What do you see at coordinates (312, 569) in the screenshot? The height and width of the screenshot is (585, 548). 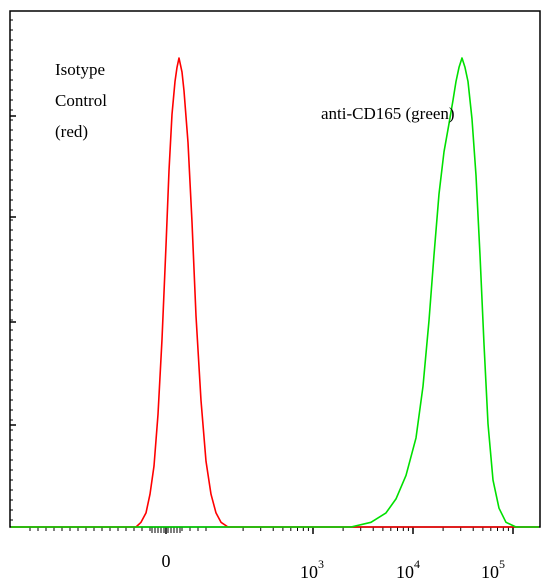 I see `x-tick-label-10e3: 10³` at bounding box center [312, 569].